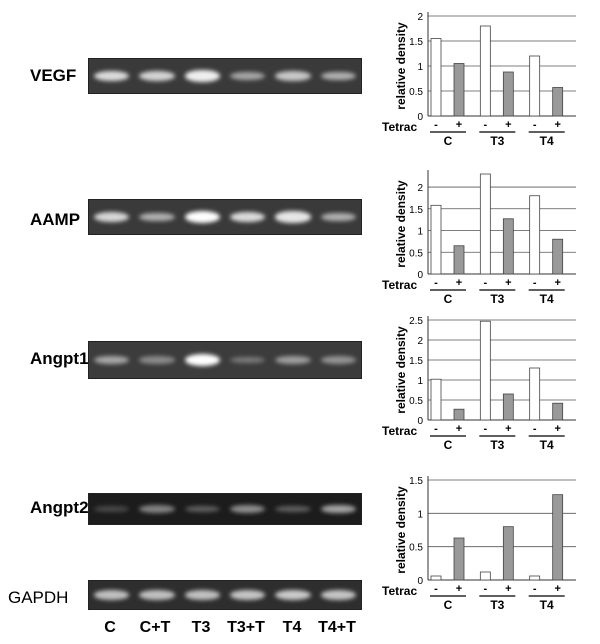 Image resolution: width=600 pixels, height=644 pixels. Describe the element at coordinates (420, 581) in the screenshot. I see `y-tick-label: 0` at that location.